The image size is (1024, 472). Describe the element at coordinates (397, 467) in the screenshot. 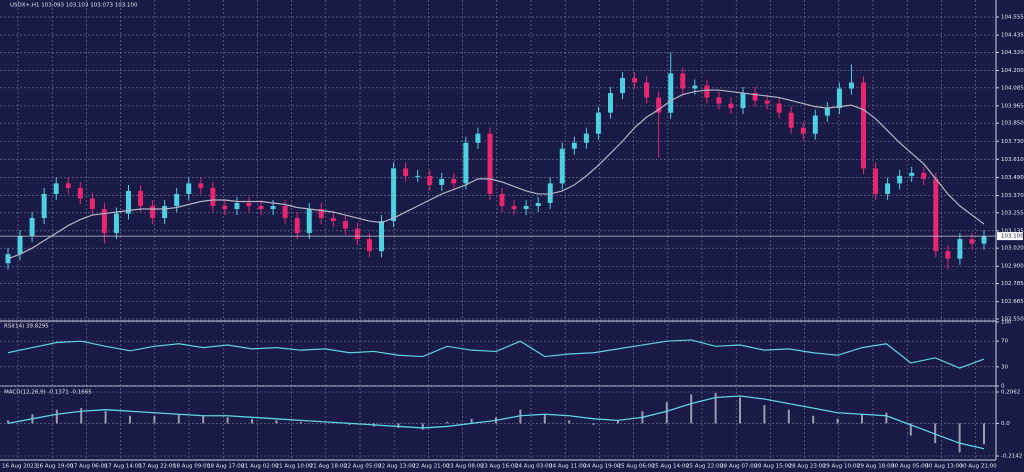

I see `x-tick-label: 22 Aug 13:00` at that location.